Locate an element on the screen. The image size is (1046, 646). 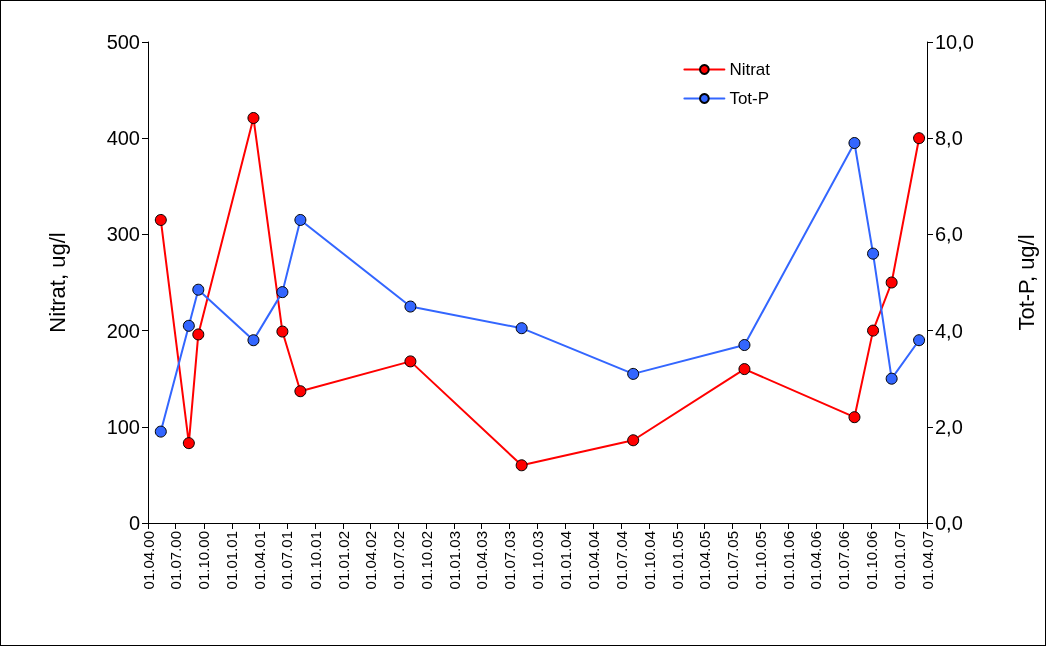
x-tick-label: 01.04.03 is located at coordinates (482, 560).